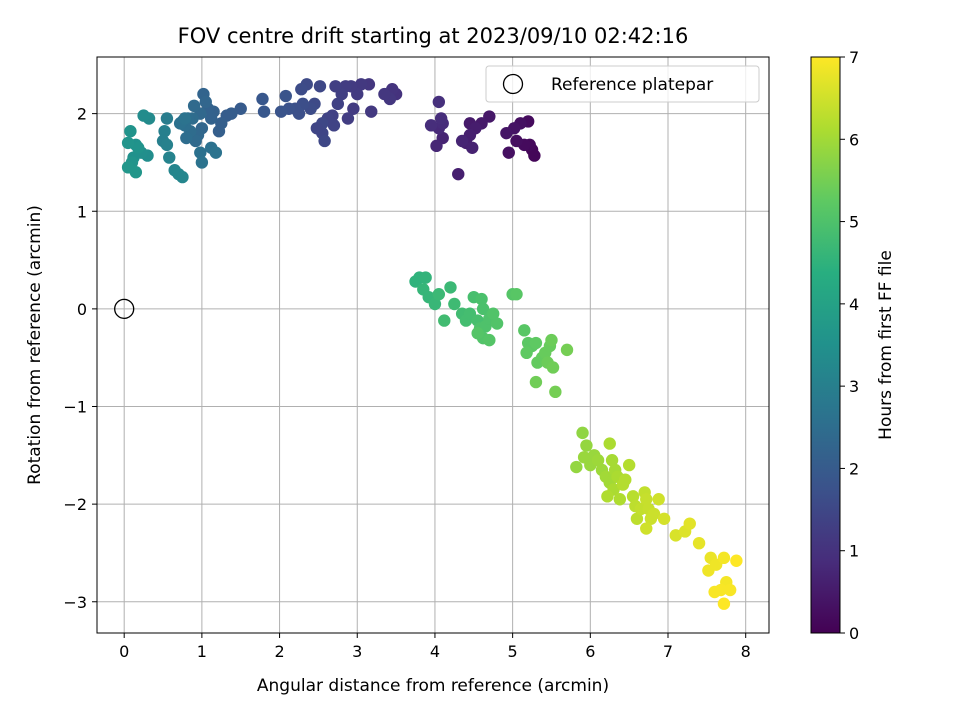  Describe the element at coordinates (357, 651) in the screenshot. I see `x-tick-label: 3` at that location.